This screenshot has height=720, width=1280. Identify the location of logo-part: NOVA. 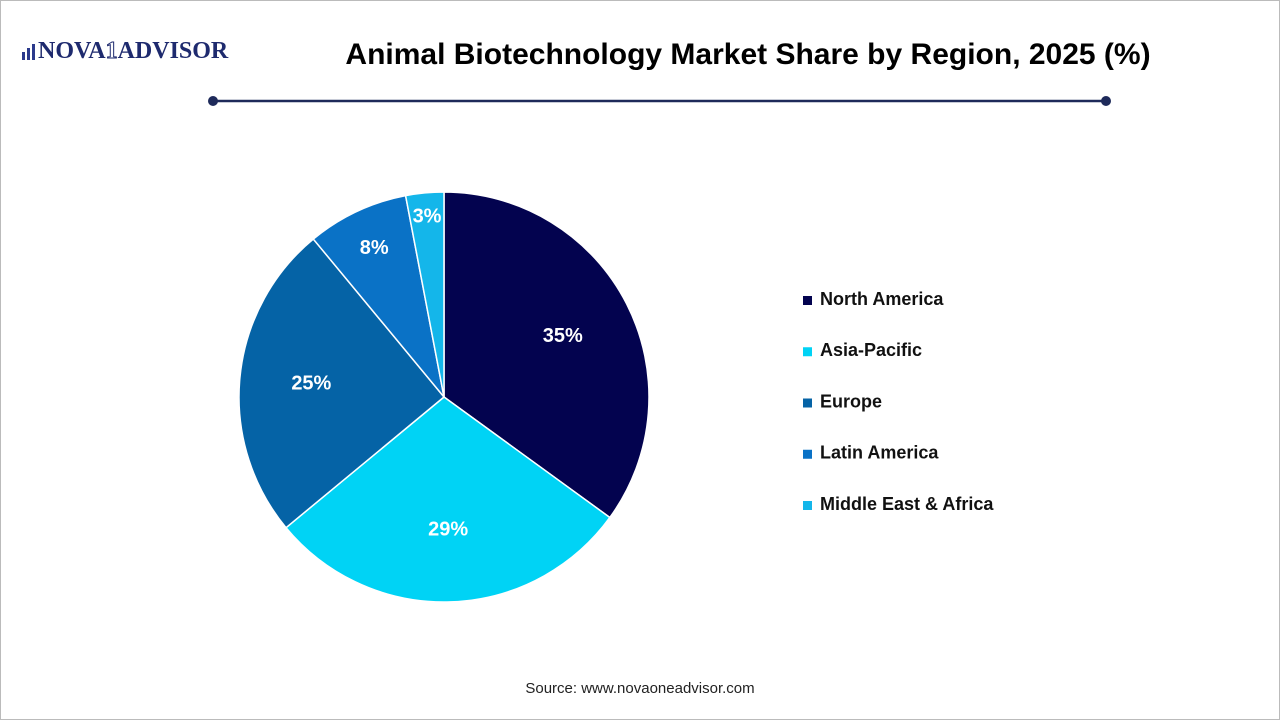
(72, 51).